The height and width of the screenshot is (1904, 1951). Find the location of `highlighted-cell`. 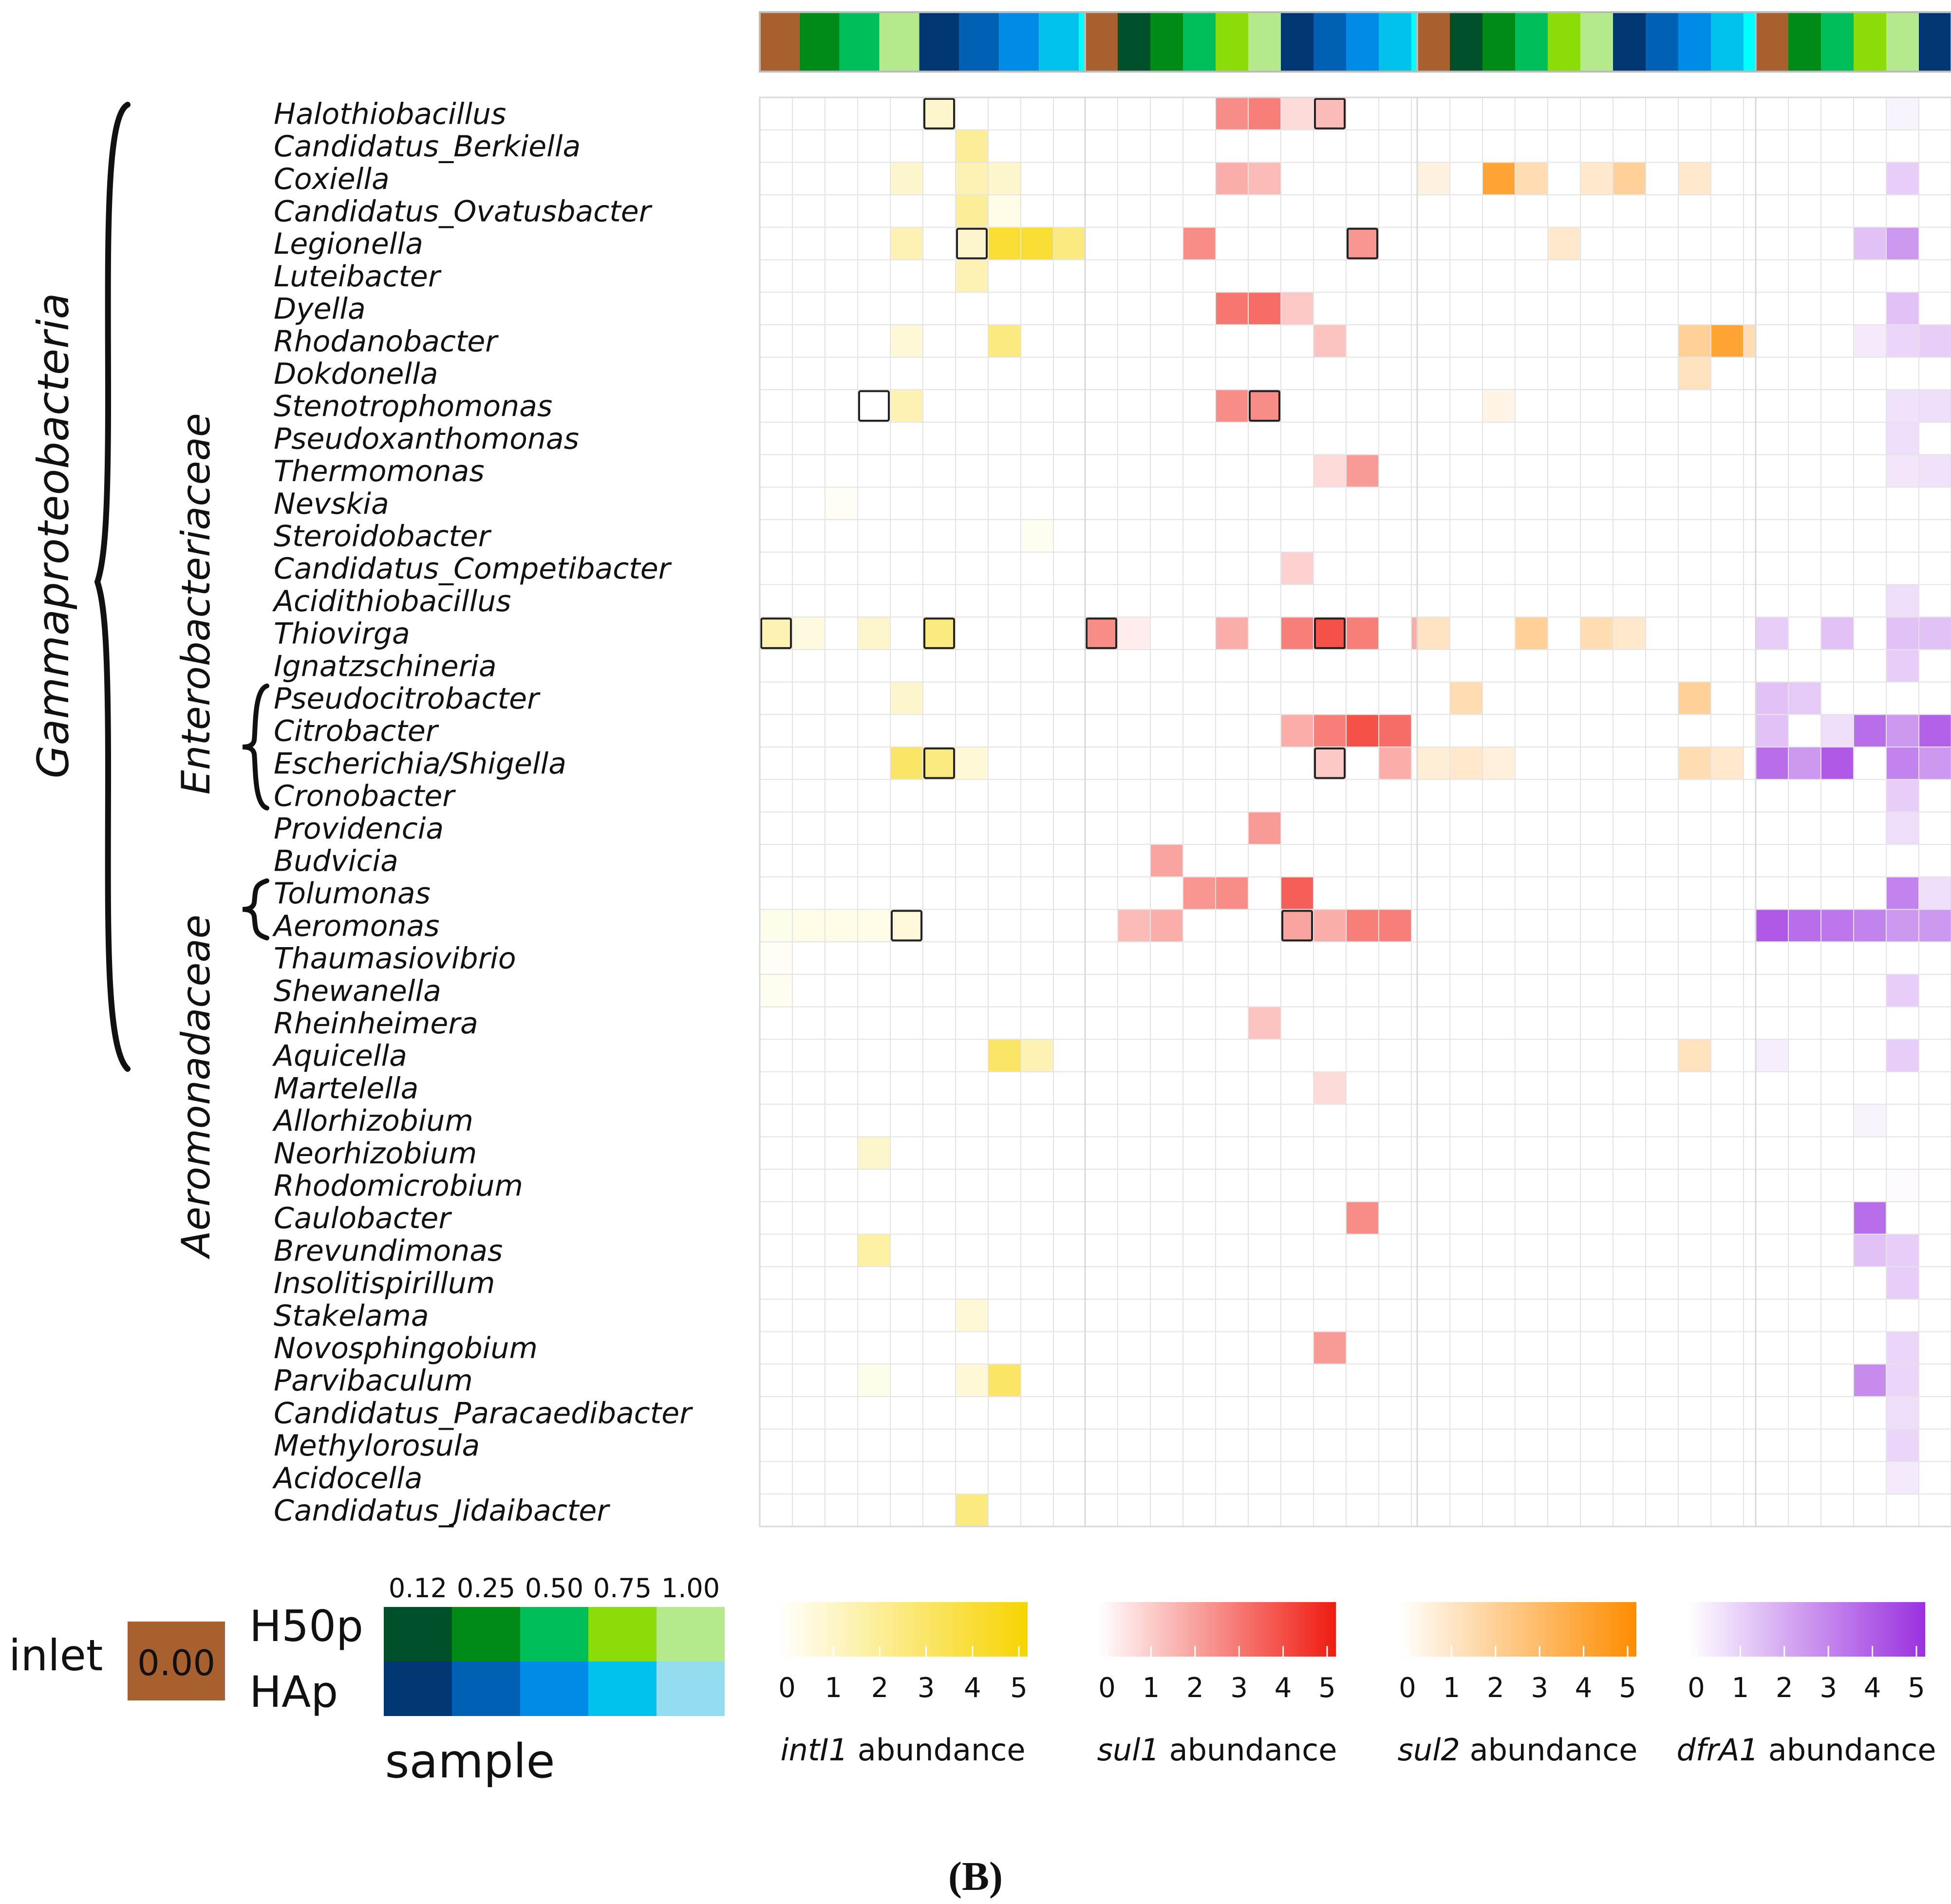

highlighted-cell is located at coordinates (1330, 633).